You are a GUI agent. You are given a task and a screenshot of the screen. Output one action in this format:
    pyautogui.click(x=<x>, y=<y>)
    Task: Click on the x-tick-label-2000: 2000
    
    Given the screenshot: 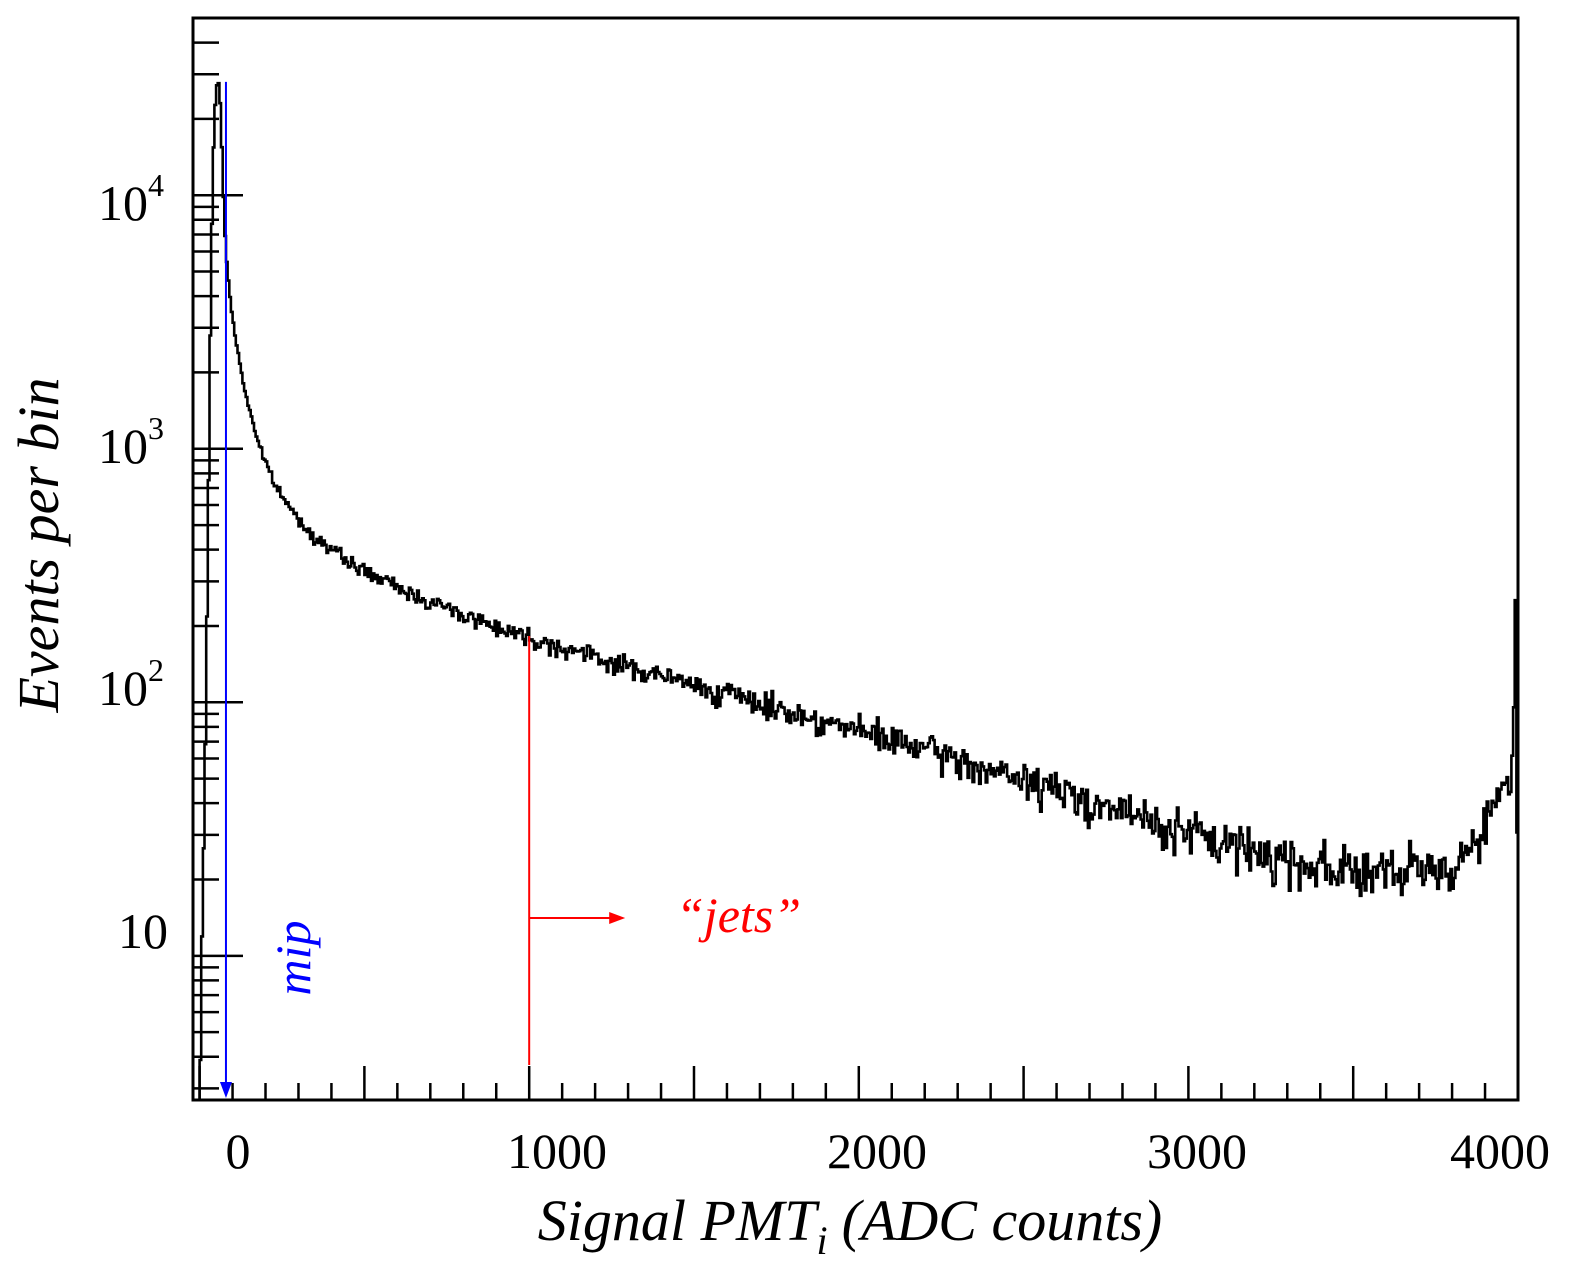 What is the action you would take?
    pyautogui.click(x=877, y=1151)
    